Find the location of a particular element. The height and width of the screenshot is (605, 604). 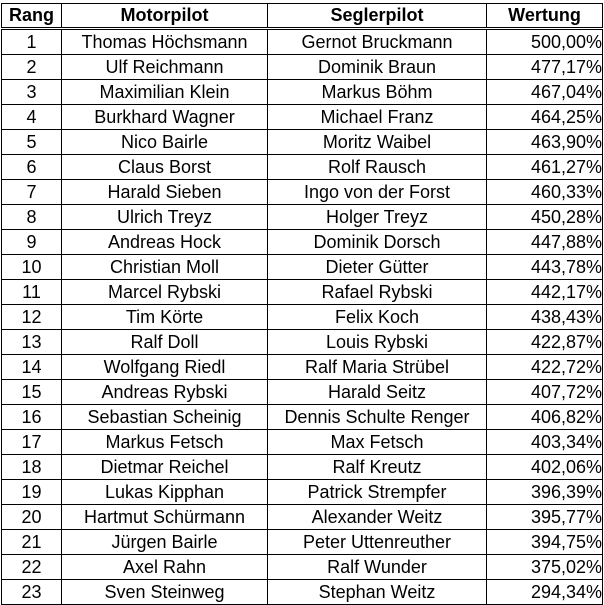

table-row: 5 Nico Bairle Moritz Waibel 463,90% is located at coordinates (302, 142).